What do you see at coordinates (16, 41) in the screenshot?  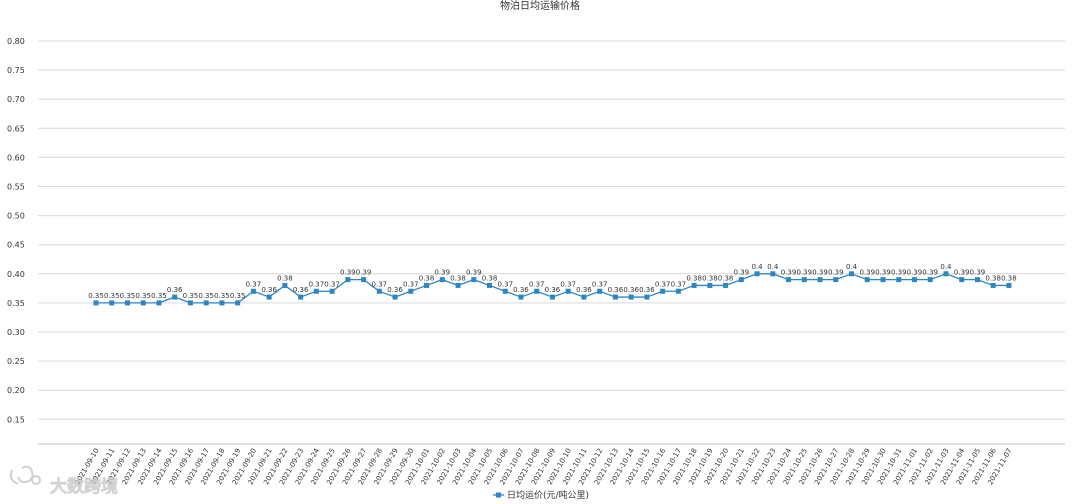 I see `y-tick-label: 0.80` at bounding box center [16, 41].